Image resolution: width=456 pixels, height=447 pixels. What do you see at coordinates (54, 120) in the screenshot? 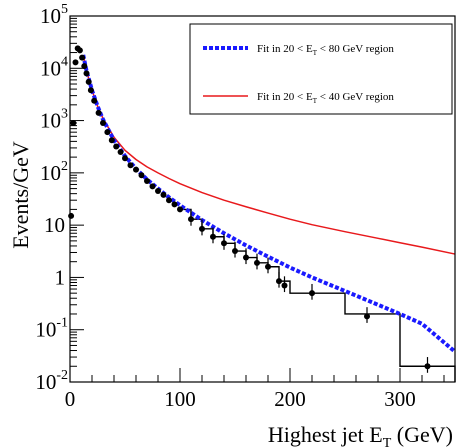
I see `y-tick-label: 10³` at bounding box center [54, 120].